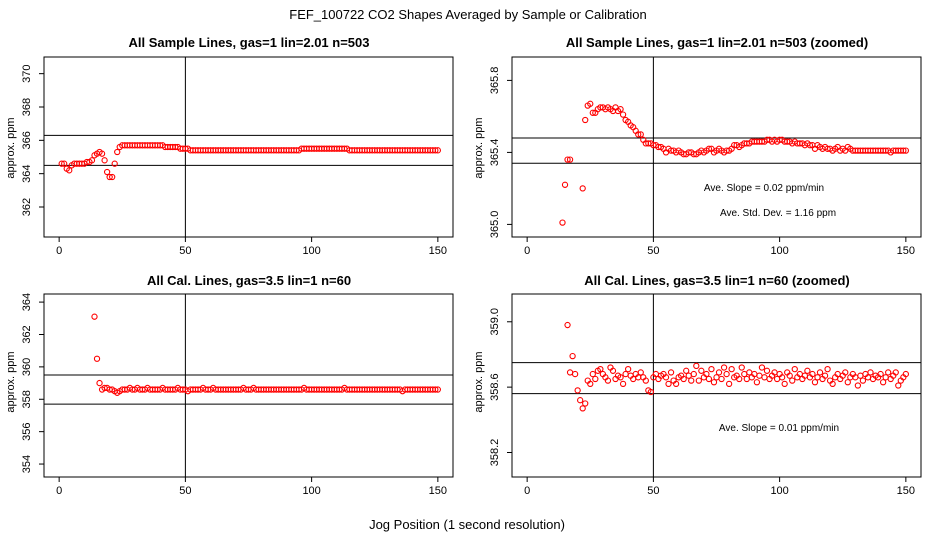 This screenshot has height=540, width=936. What do you see at coordinates (495, 81) in the screenshot?
I see `y-tick-label: 365.8` at bounding box center [495, 81].